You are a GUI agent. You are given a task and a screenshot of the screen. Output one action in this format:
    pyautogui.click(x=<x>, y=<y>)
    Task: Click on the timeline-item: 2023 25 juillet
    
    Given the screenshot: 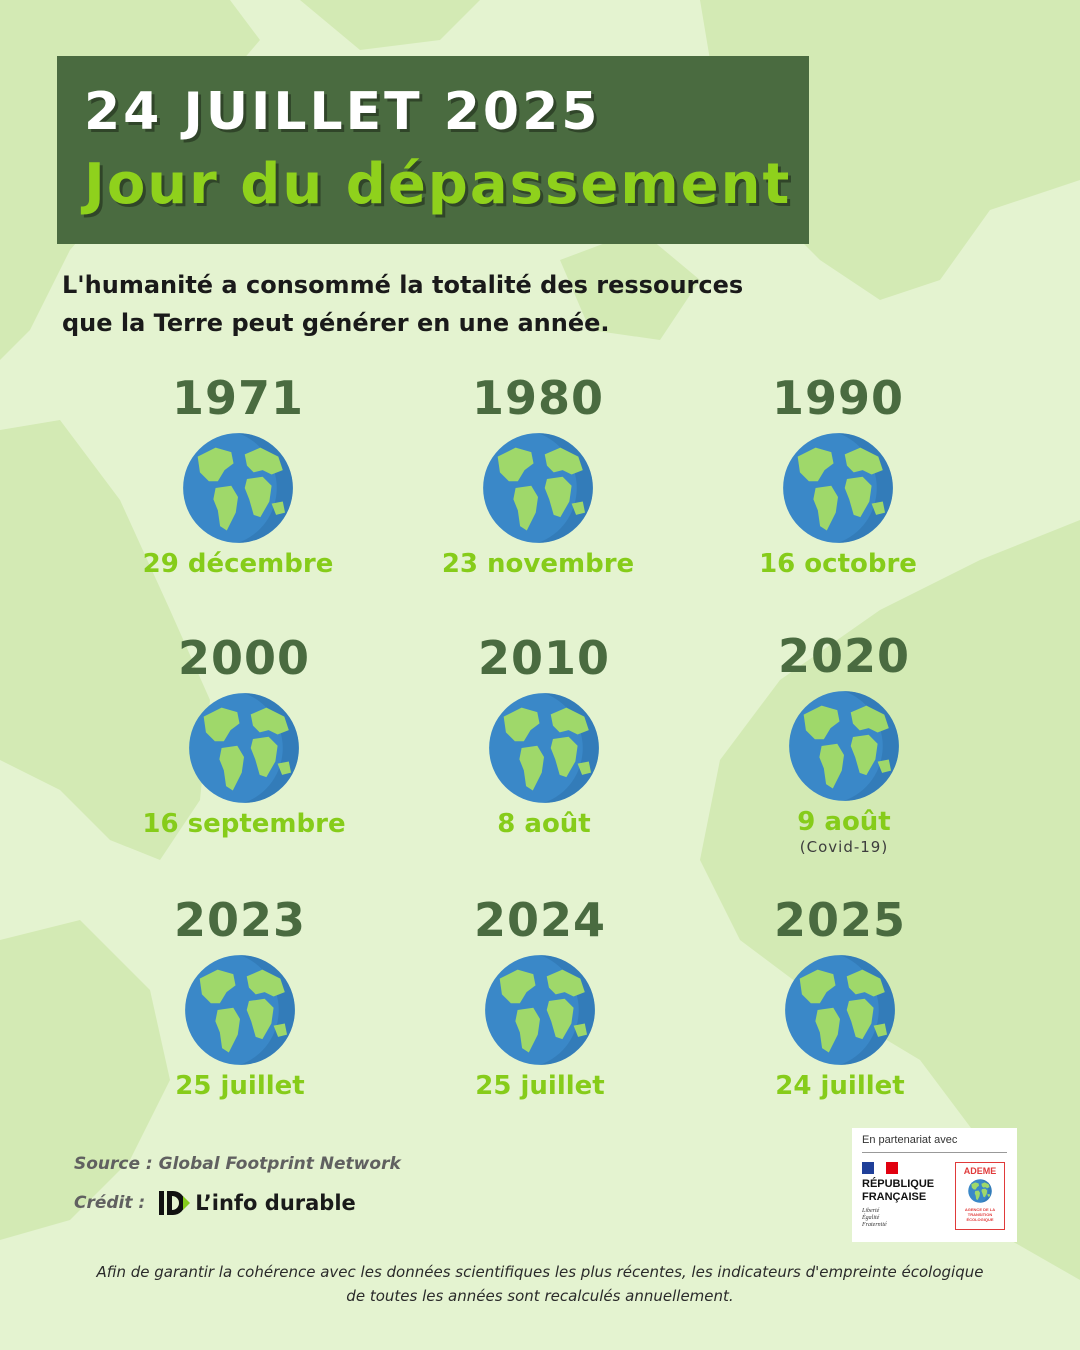 What is the action you would take?
    pyautogui.click(x=240, y=997)
    